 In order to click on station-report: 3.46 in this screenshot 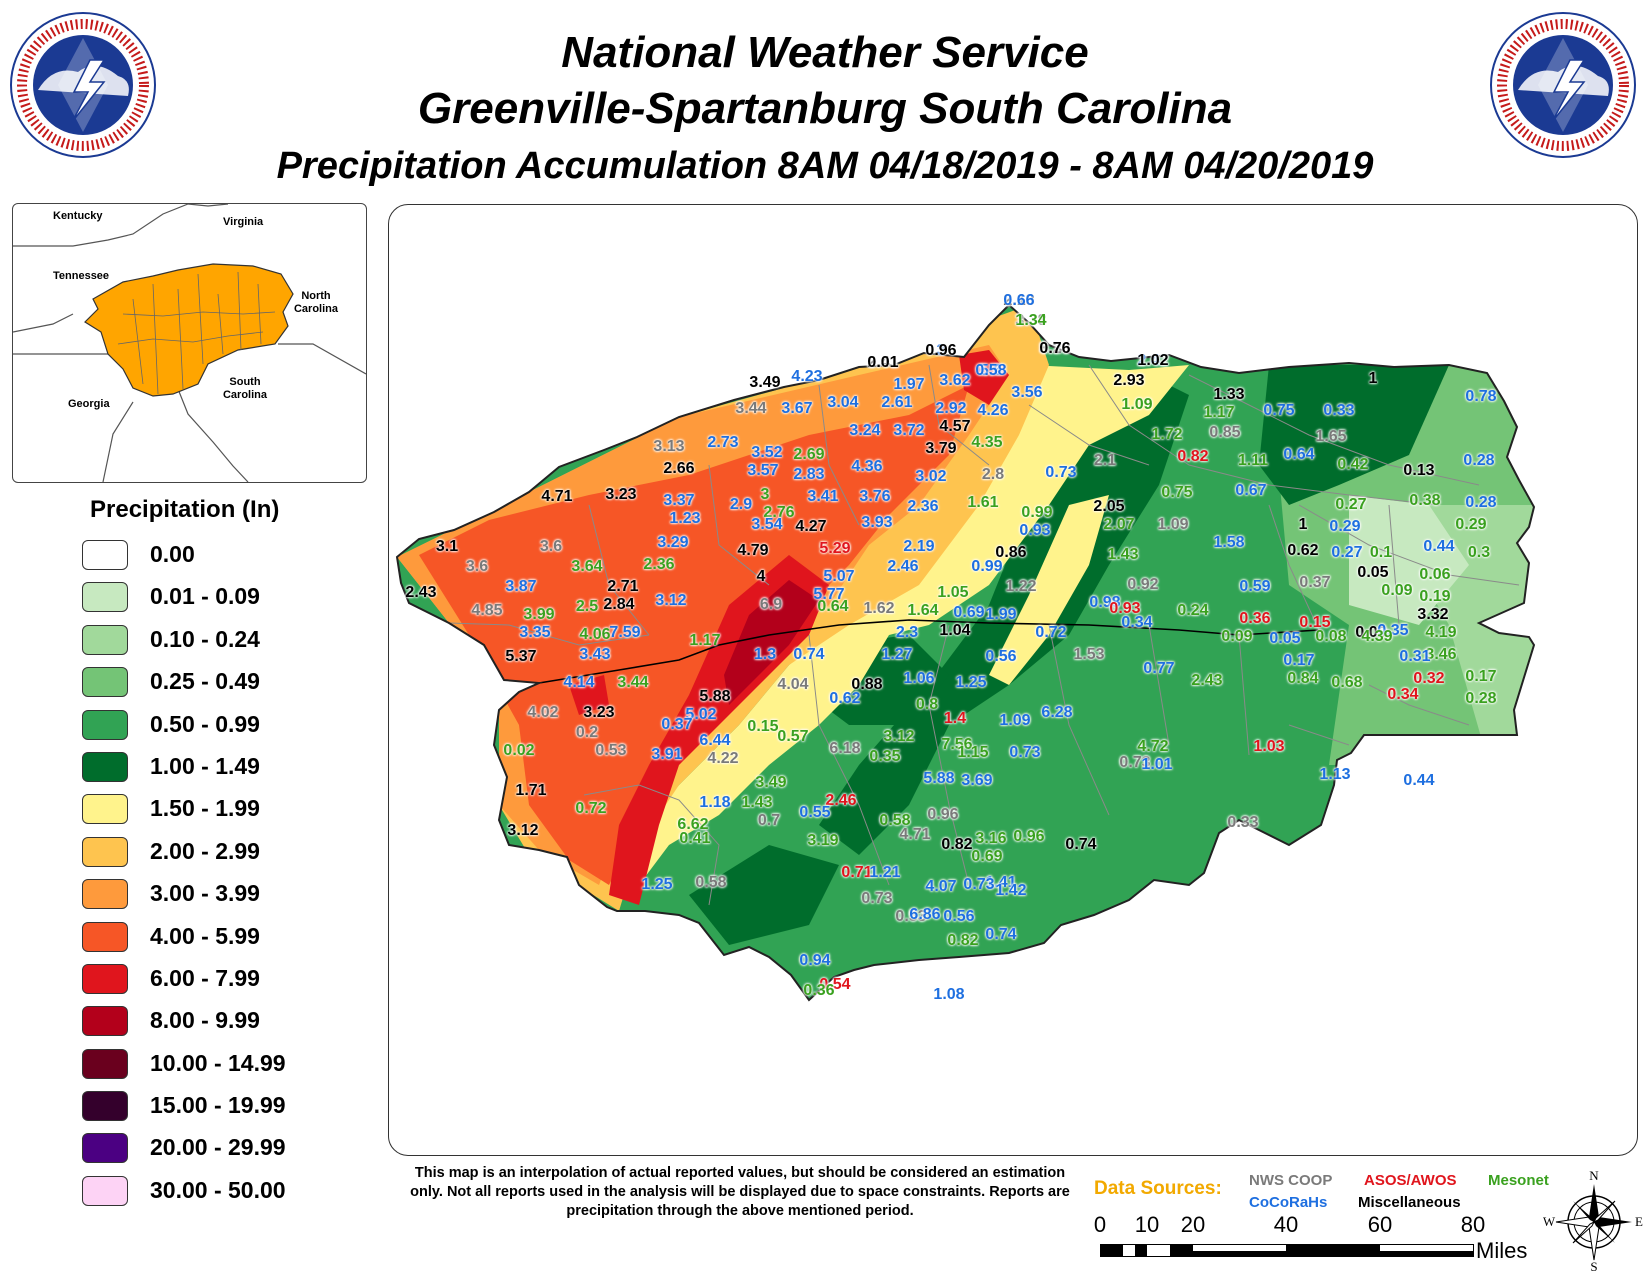, I will do `click(1441, 654)`.